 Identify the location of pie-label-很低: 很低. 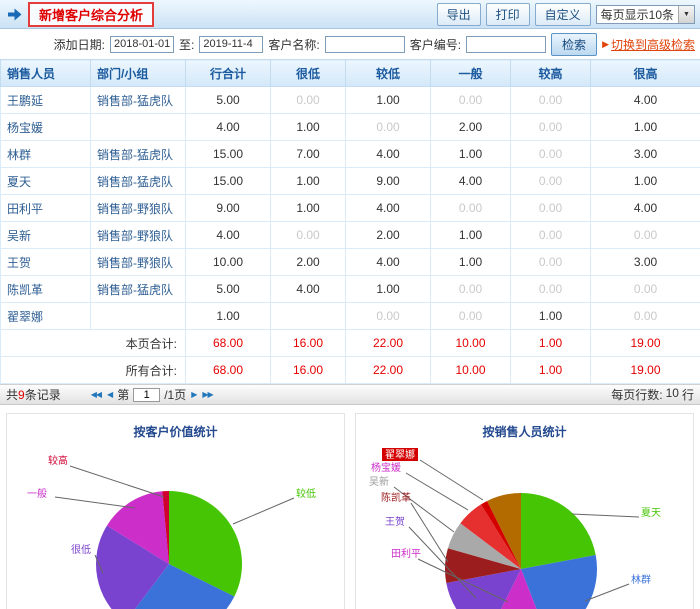
(81, 549).